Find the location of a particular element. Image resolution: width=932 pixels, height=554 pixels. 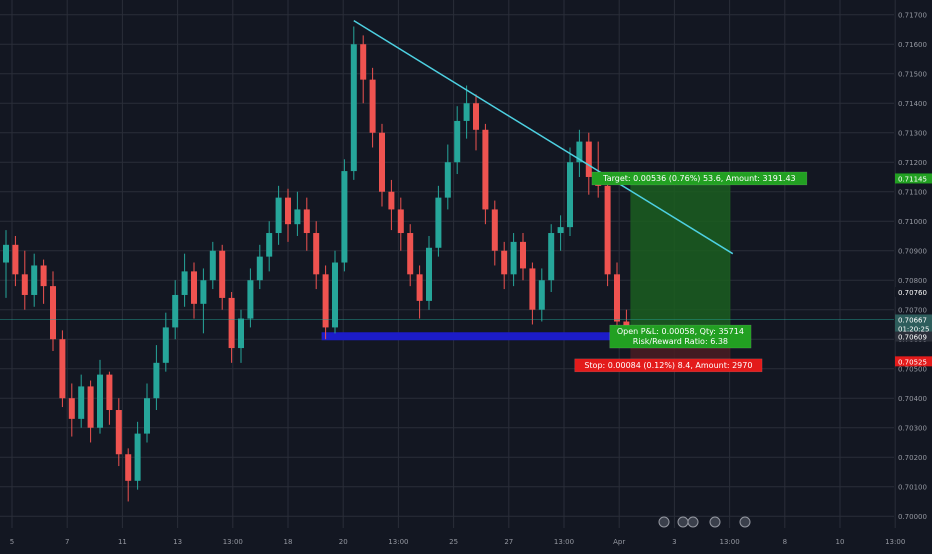

time-tick-label: 10 is located at coordinates (840, 542).